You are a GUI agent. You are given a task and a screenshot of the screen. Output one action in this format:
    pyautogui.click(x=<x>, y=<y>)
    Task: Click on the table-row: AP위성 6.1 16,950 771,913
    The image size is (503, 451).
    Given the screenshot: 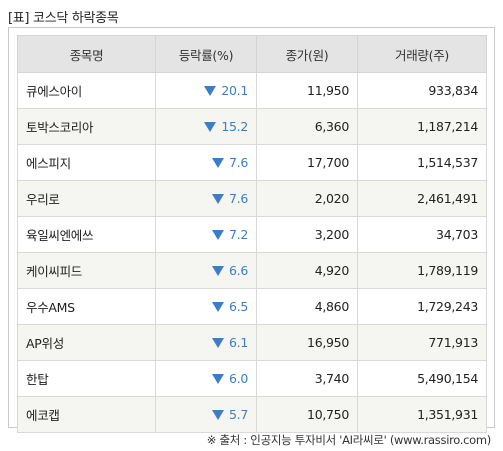 What is the action you would take?
    pyautogui.click(x=252, y=342)
    